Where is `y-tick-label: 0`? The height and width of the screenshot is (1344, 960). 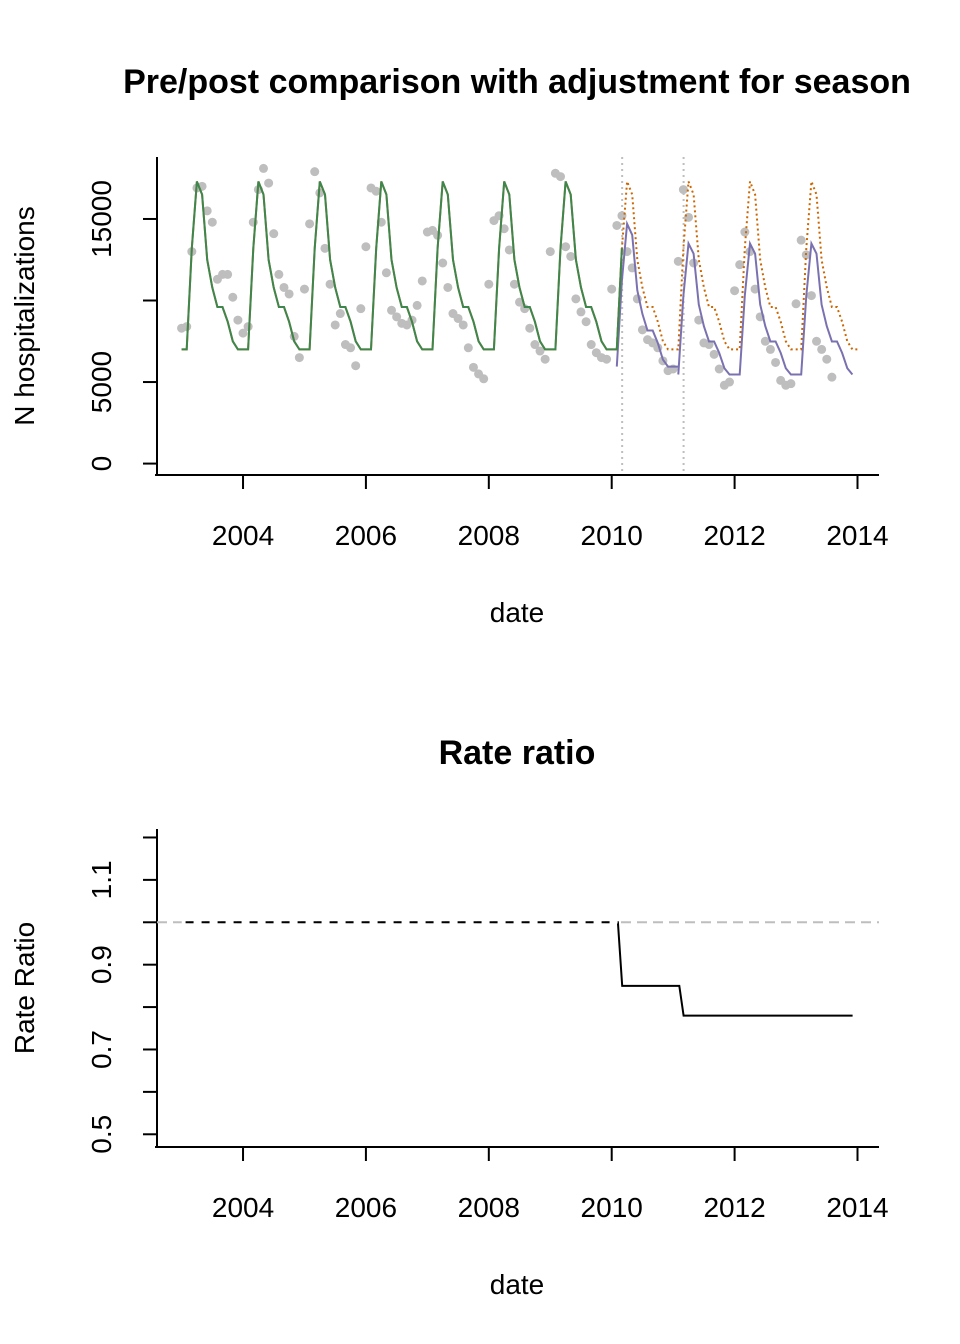 y-tick-label: 0 is located at coordinates (101, 464).